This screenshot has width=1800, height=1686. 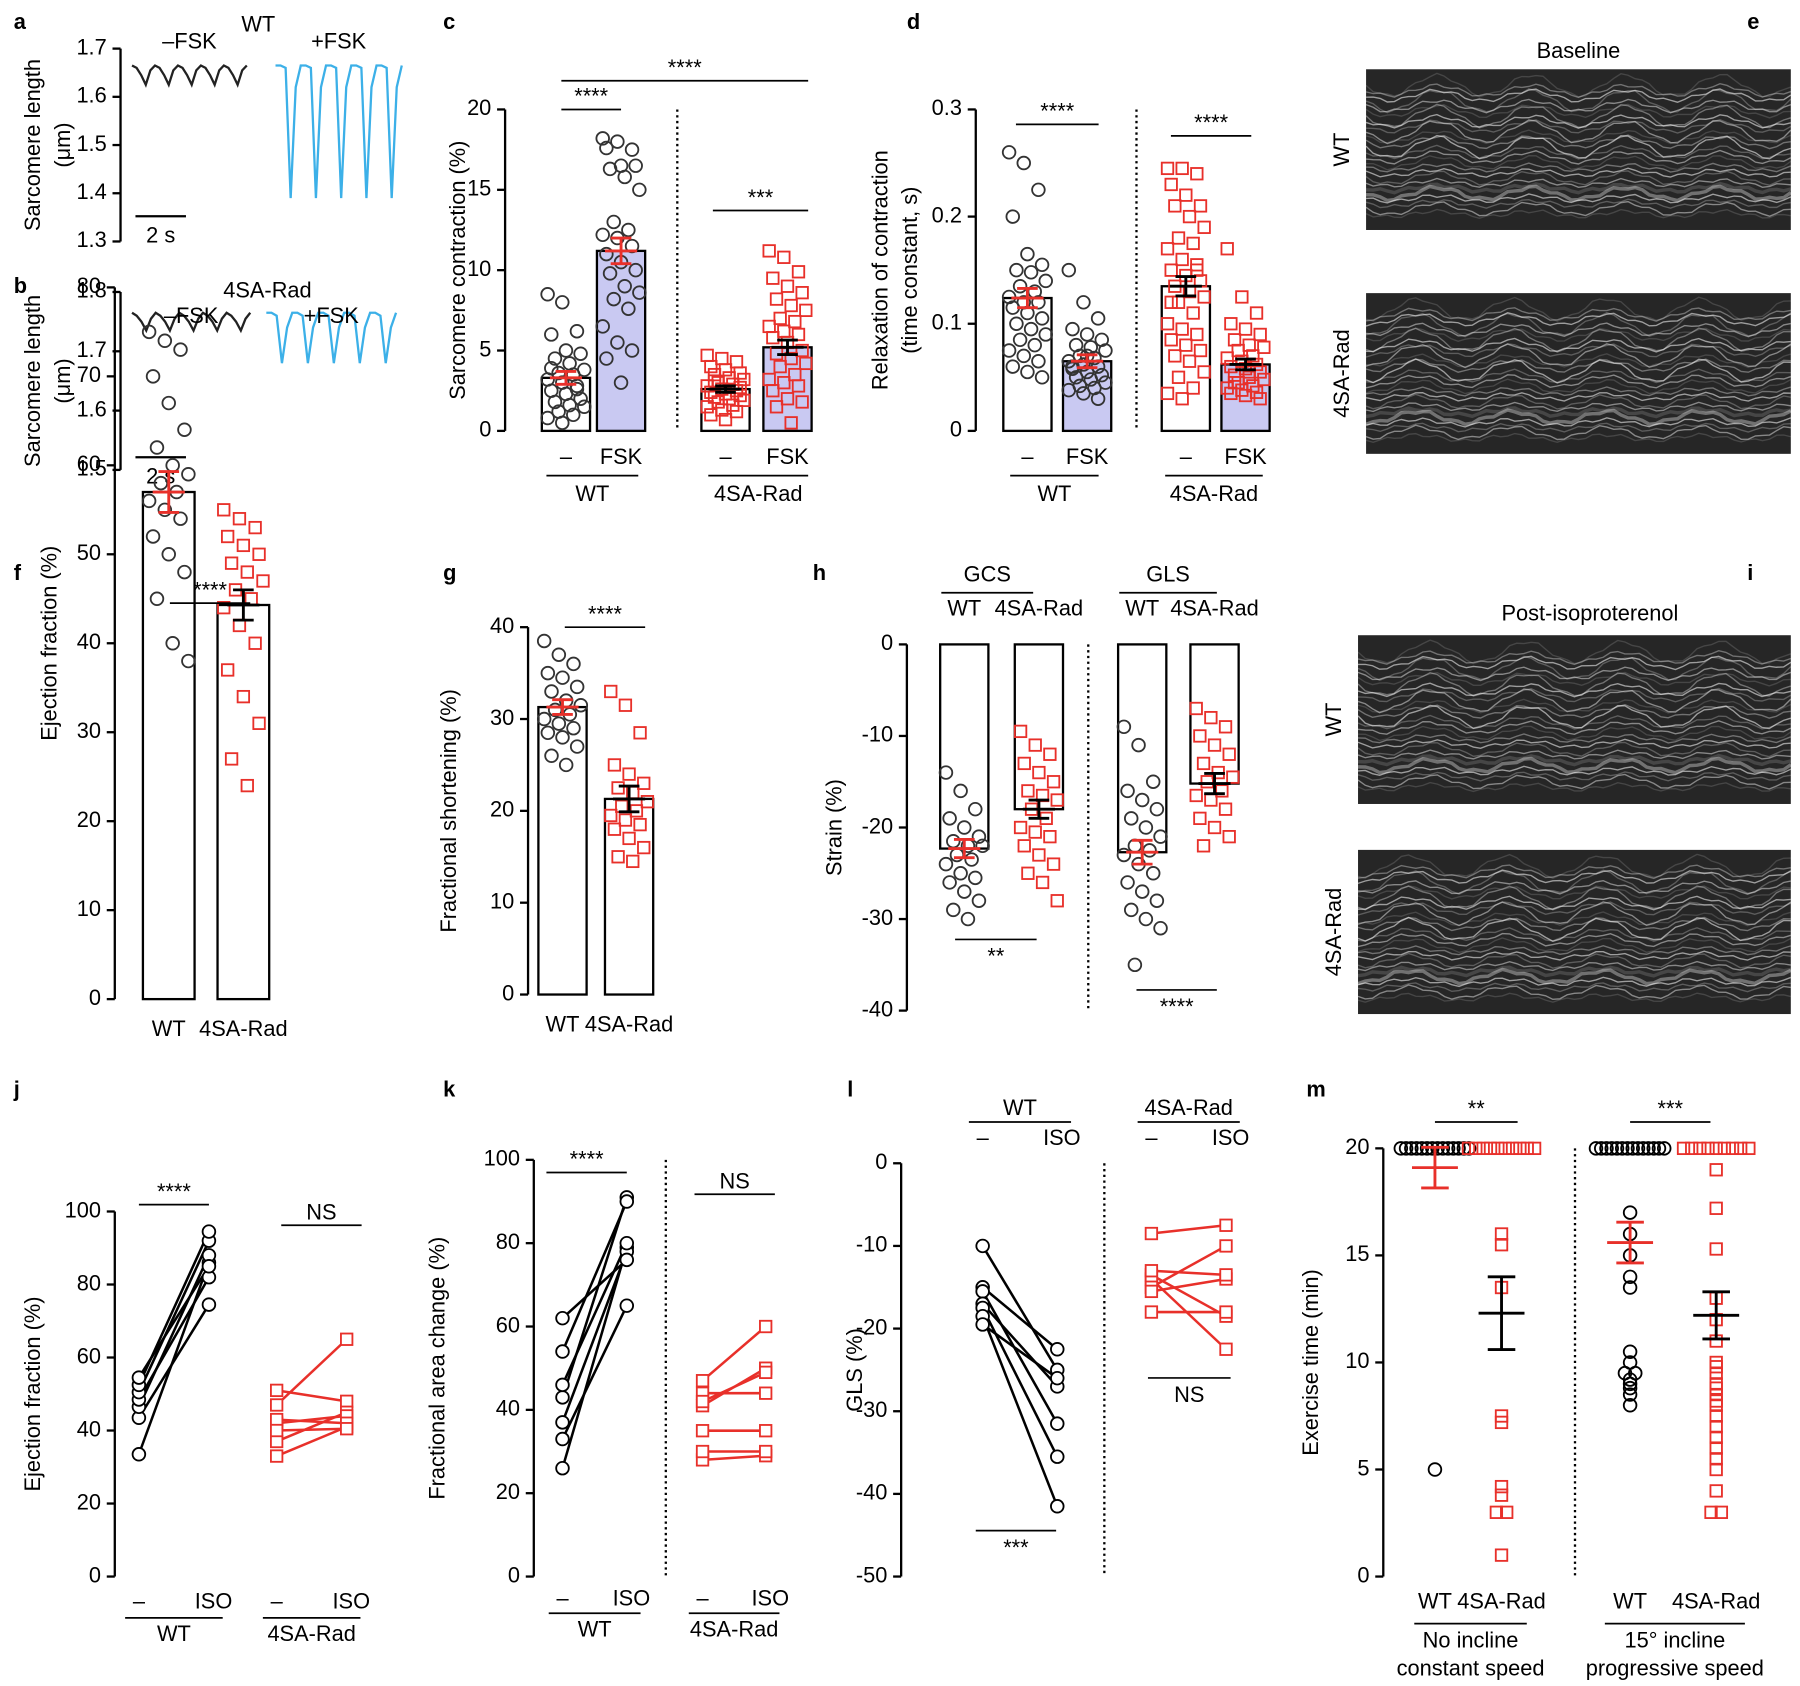 What do you see at coordinates (854, 1370) in the screenshot?
I see `y-axis-label: GLS (%)` at bounding box center [854, 1370].